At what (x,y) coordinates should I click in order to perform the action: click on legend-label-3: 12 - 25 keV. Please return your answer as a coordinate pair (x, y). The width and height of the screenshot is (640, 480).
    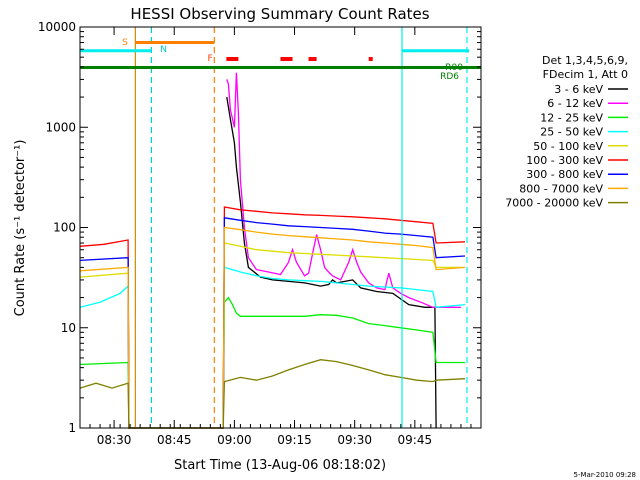
    Looking at the image, I should click on (571, 117).